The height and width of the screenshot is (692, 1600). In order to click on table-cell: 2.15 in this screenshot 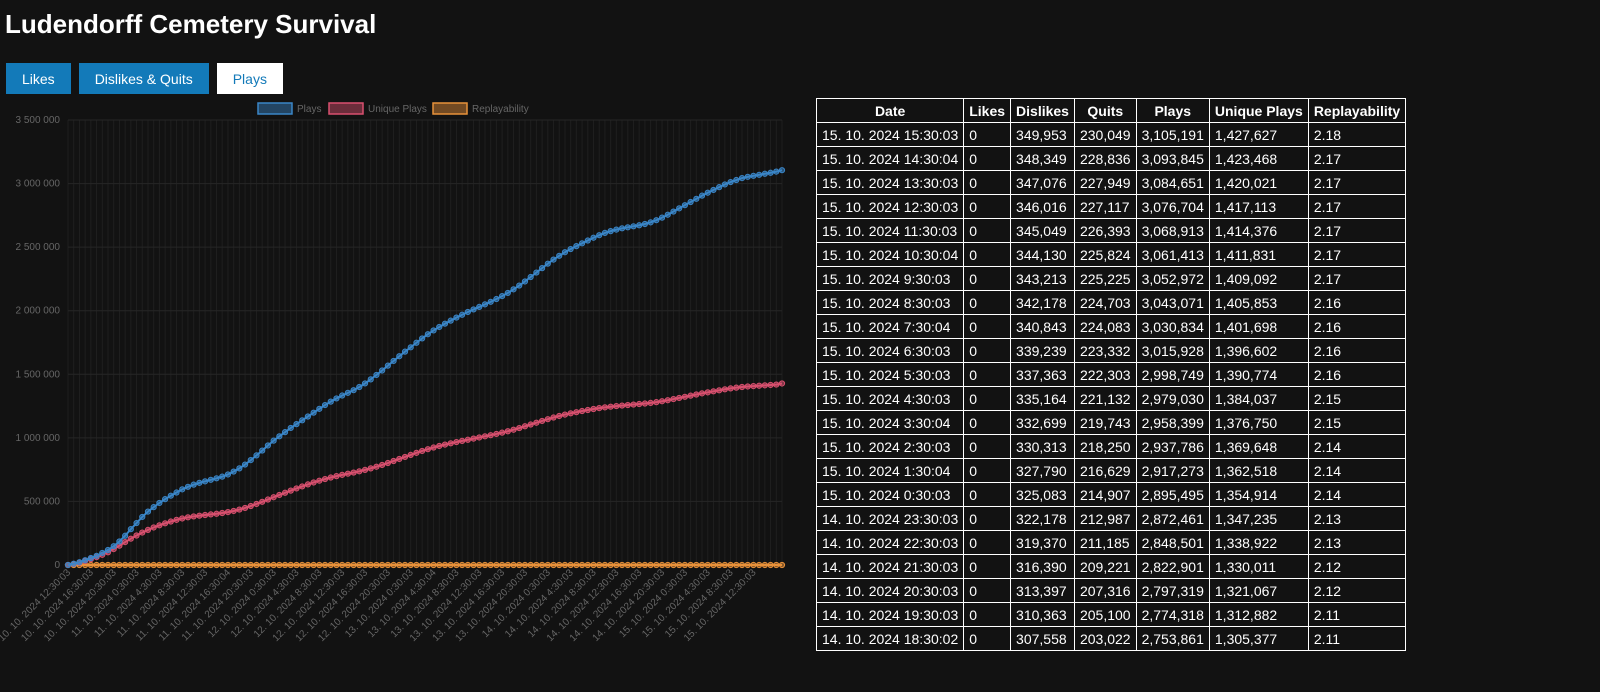, I will do `click(1357, 422)`.